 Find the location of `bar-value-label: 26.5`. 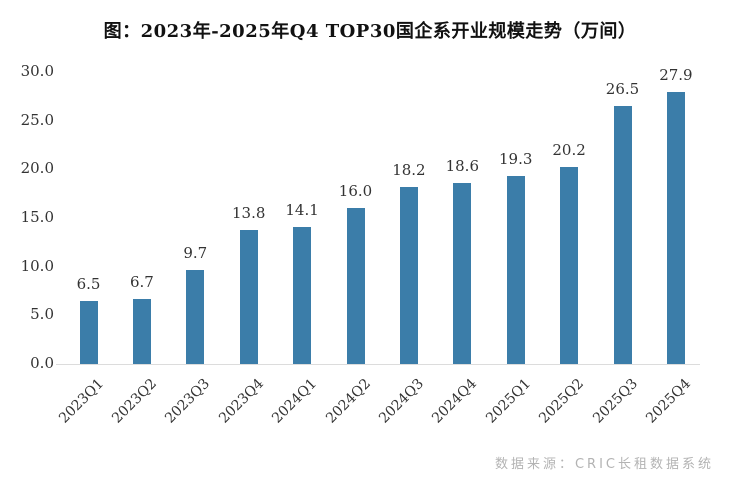

bar-value-label: 26.5 is located at coordinates (622, 89).